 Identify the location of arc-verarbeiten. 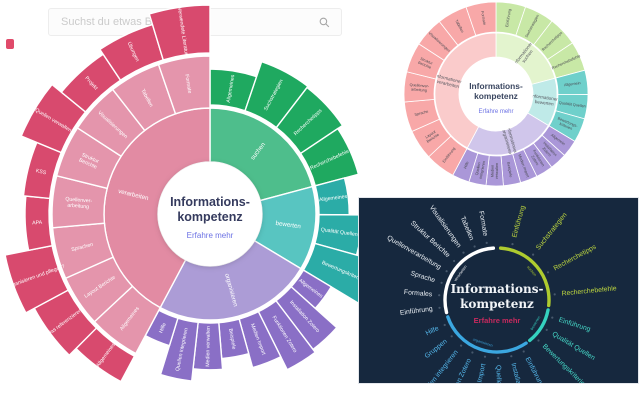
(469, 280).